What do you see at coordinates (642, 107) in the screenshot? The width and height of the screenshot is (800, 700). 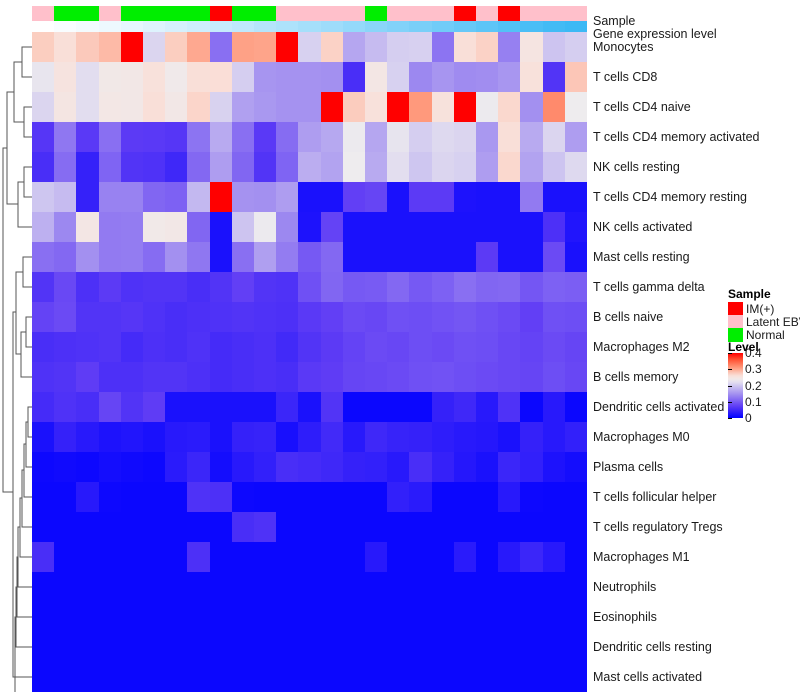 I see `heatmap-row-label: T cells CD4 naive` at bounding box center [642, 107].